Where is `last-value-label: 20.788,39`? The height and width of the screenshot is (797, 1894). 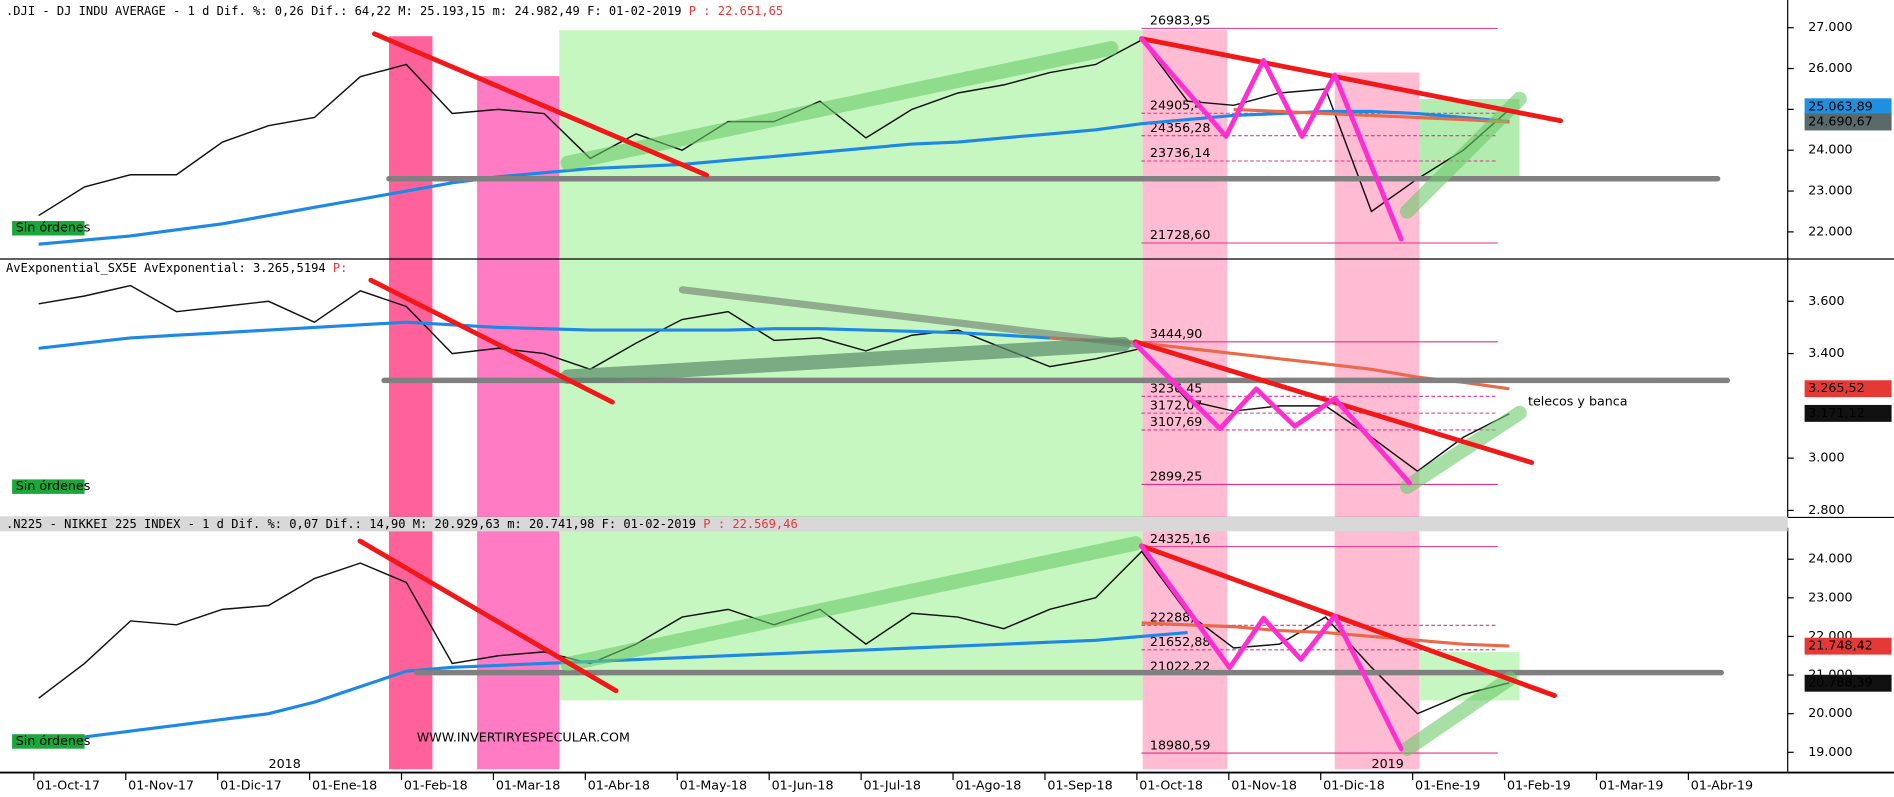 last-value-label: 20.788,39 is located at coordinates (1840, 682).